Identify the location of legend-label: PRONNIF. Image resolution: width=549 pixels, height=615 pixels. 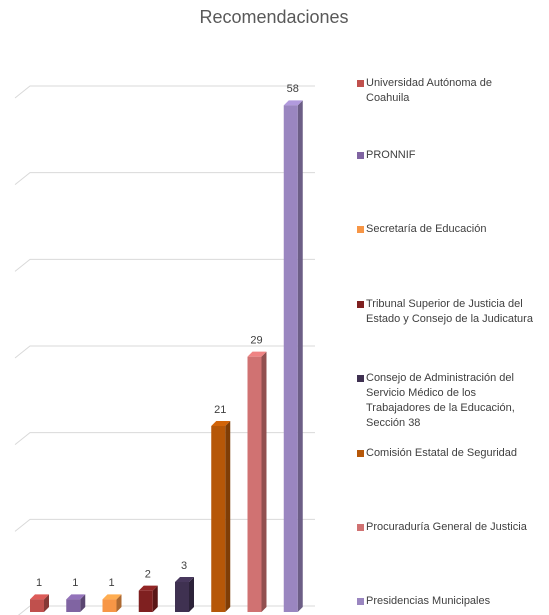
(391, 155).